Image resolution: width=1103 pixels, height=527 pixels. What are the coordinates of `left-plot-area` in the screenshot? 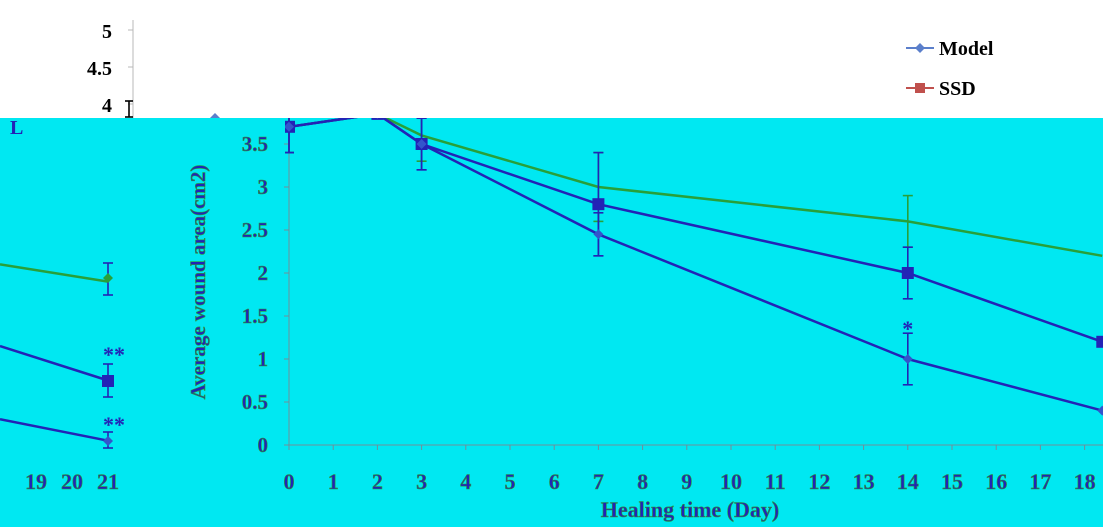 It's located at (54, 352).